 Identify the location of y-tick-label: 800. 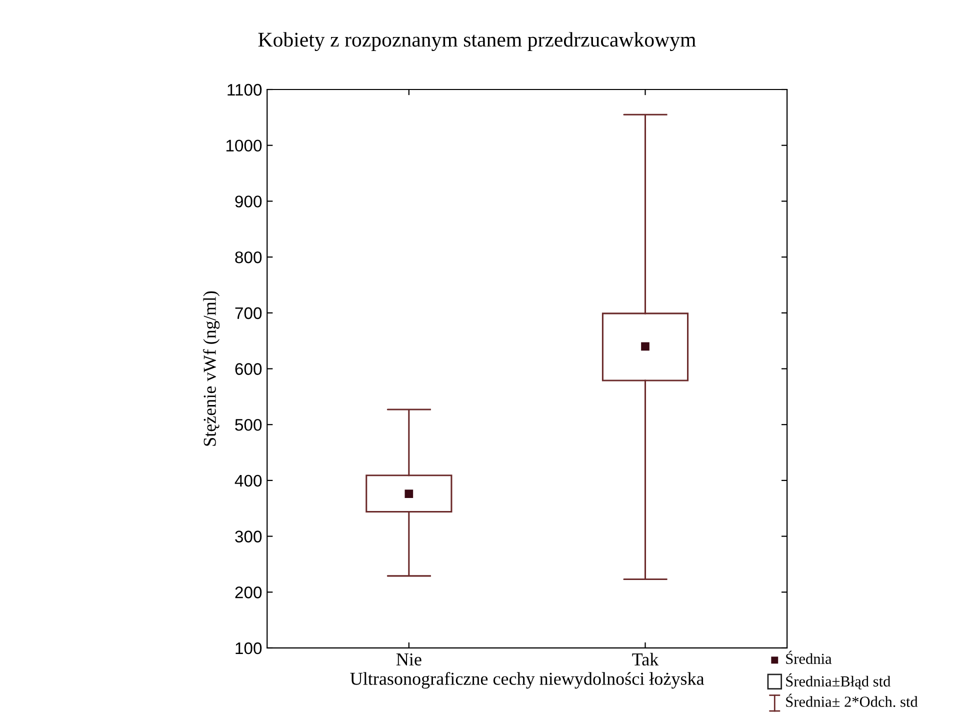
(248, 257).